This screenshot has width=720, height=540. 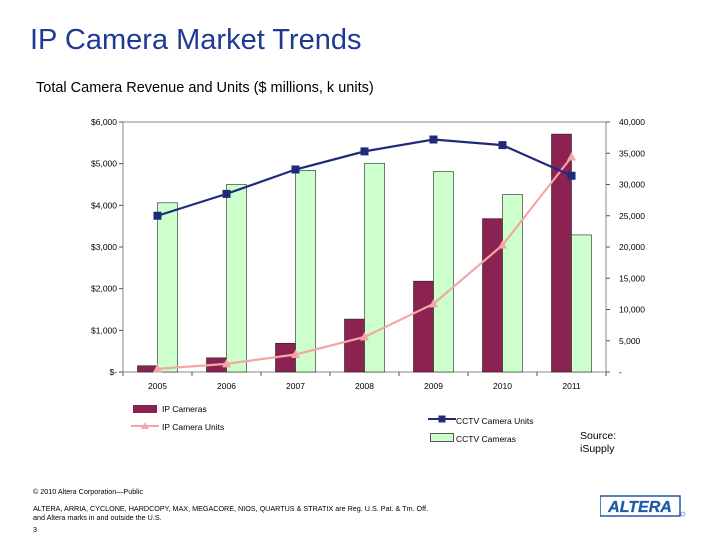 I want to click on point-cctv-camera-units-2009, so click(x=433, y=139).